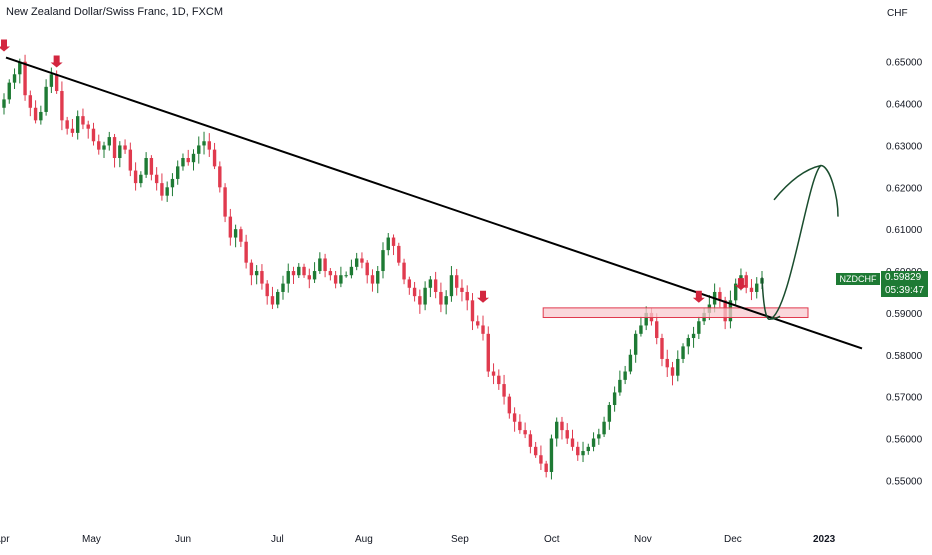 Image resolution: width=932 pixels, height=555 pixels. I want to click on x-tick-label: Oct, so click(552, 539).